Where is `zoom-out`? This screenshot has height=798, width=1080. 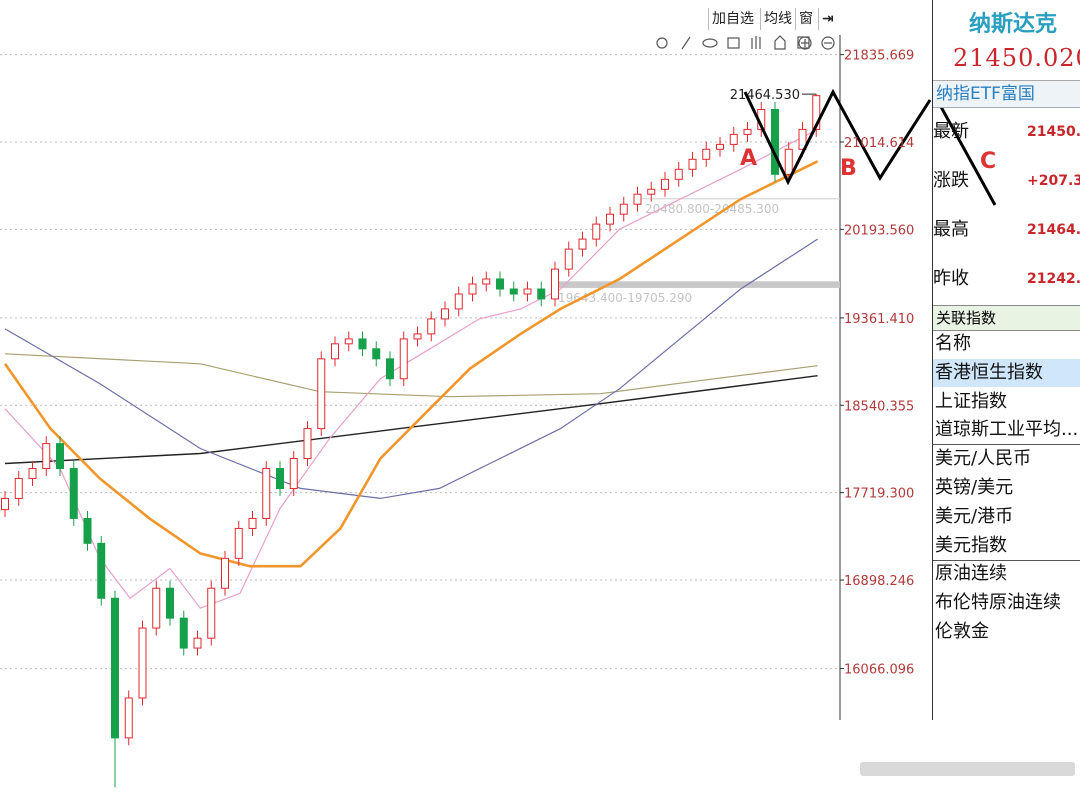 zoom-out is located at coordinates (828, 43).